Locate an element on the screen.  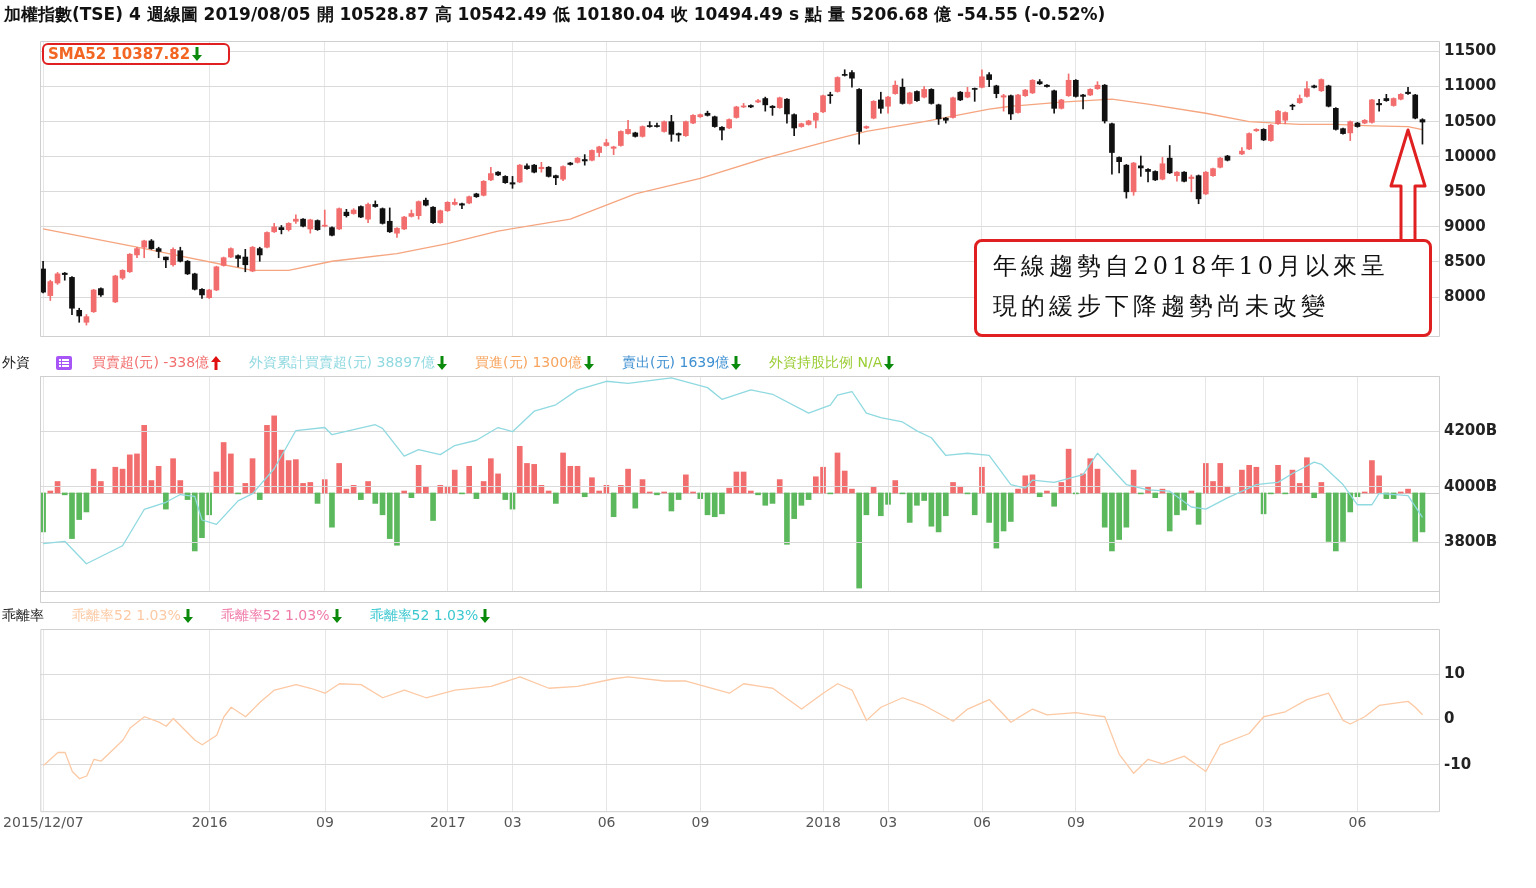
y-tick-label: 10000 is located at coordinates (1470, 155).